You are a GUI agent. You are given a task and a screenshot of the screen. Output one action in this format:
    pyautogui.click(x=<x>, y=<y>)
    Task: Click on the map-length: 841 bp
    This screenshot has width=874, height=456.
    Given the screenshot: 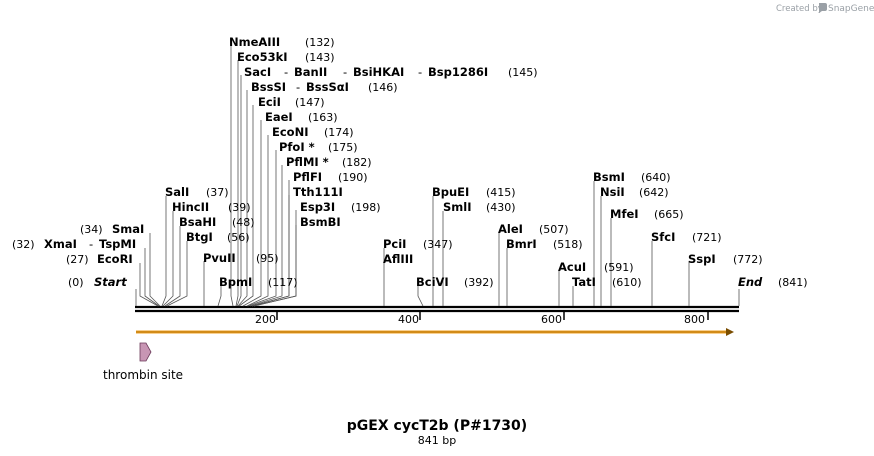 What is the action you would take?
    pyautogui.click(x=437, y=440)
    